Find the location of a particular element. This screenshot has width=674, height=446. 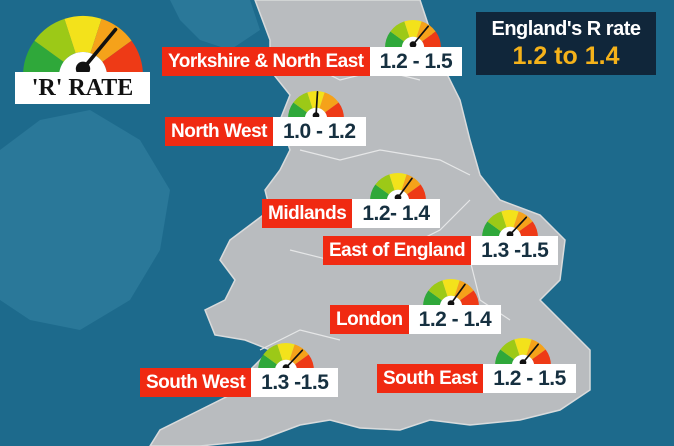

region-label: South East 1.2 - 1.5 is located at coordinates (476, 378).